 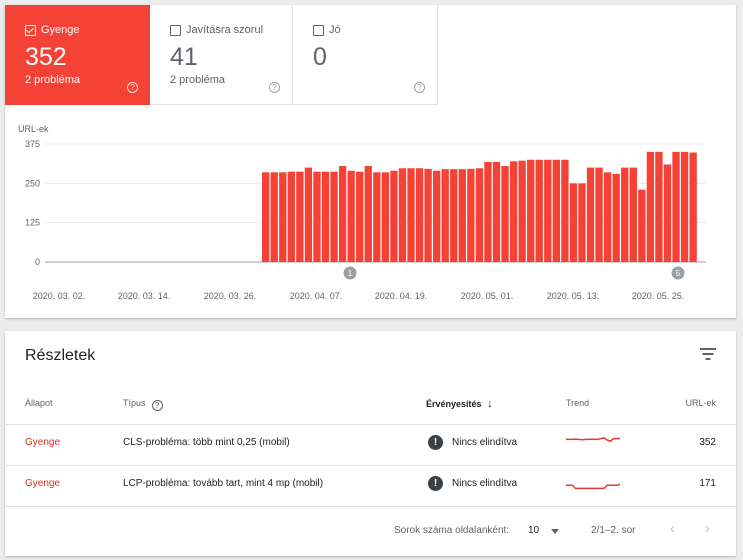 I want to click on checkbox-needs-improvement, so click(x=175, y=30).